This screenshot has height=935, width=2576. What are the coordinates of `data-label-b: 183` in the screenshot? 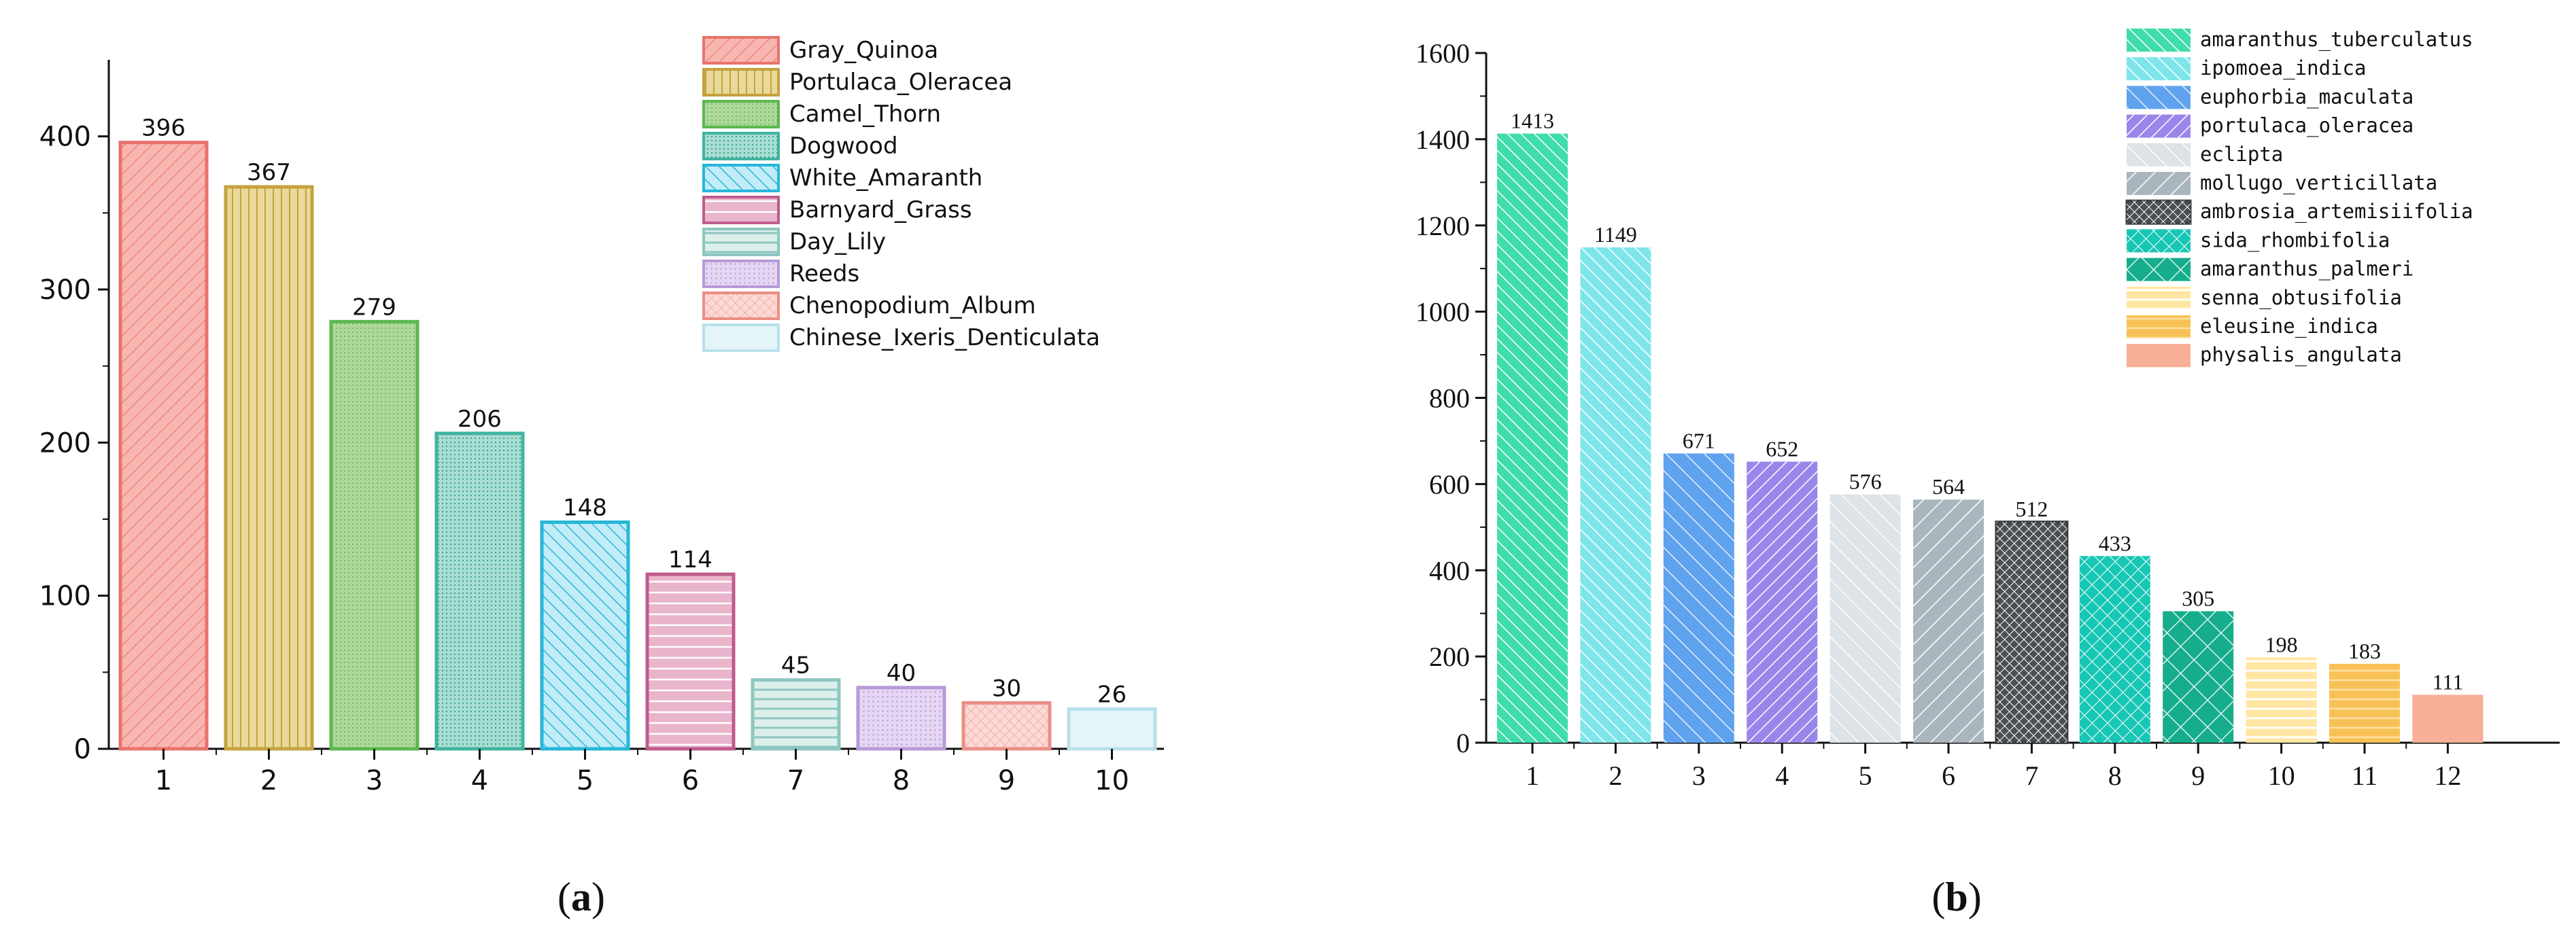 It's located at (2364, 651).